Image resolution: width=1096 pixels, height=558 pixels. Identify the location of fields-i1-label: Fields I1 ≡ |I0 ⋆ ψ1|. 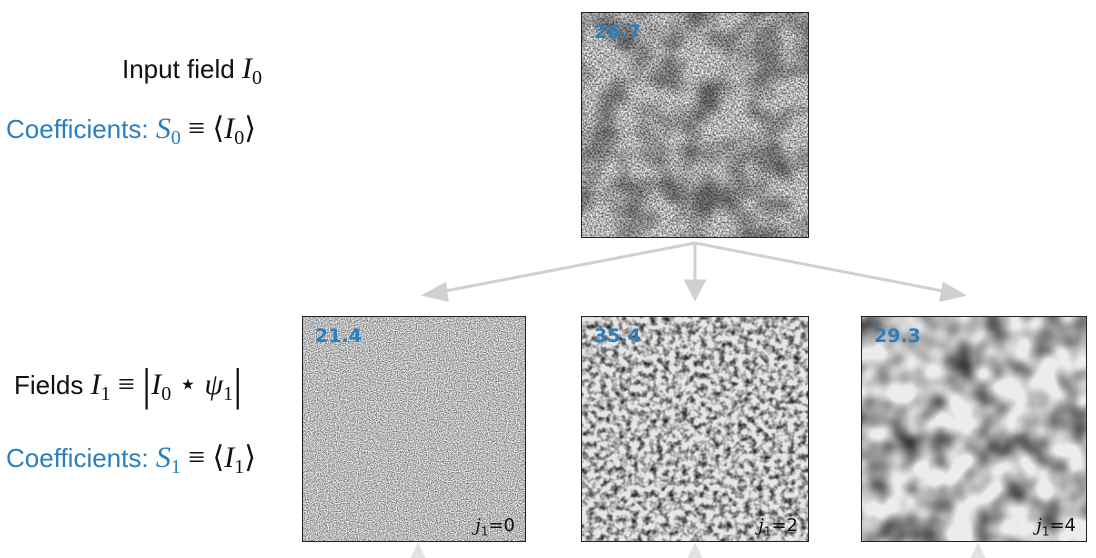
(128, 384).